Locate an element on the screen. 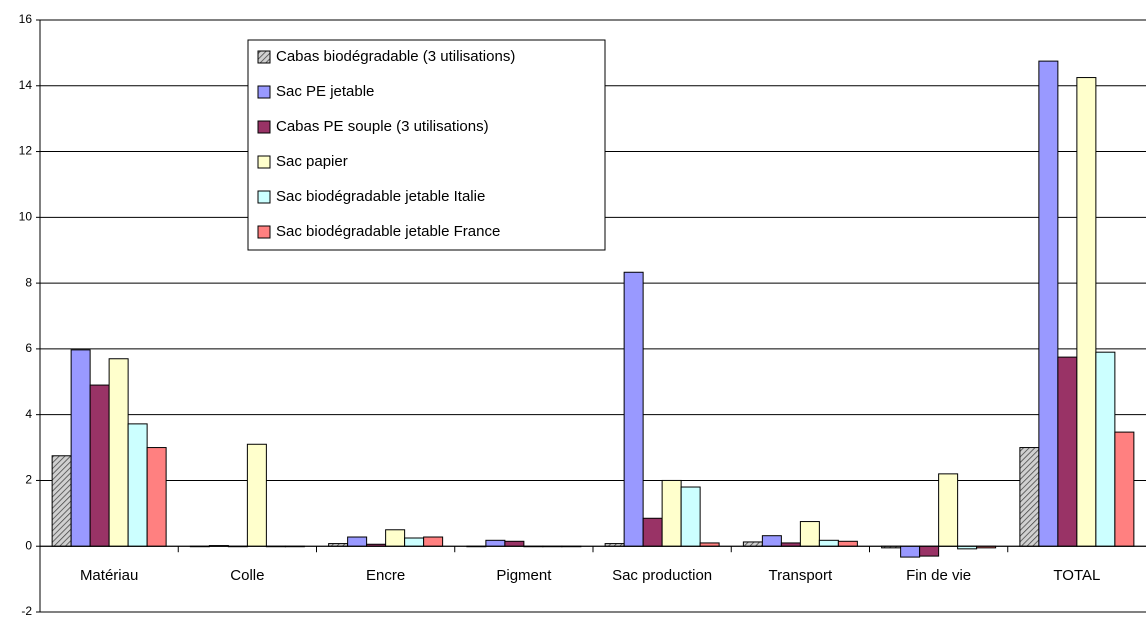 This screenshot has height=617, width=1146. x-tick-label: Colle is located at coordinates (247, 575).